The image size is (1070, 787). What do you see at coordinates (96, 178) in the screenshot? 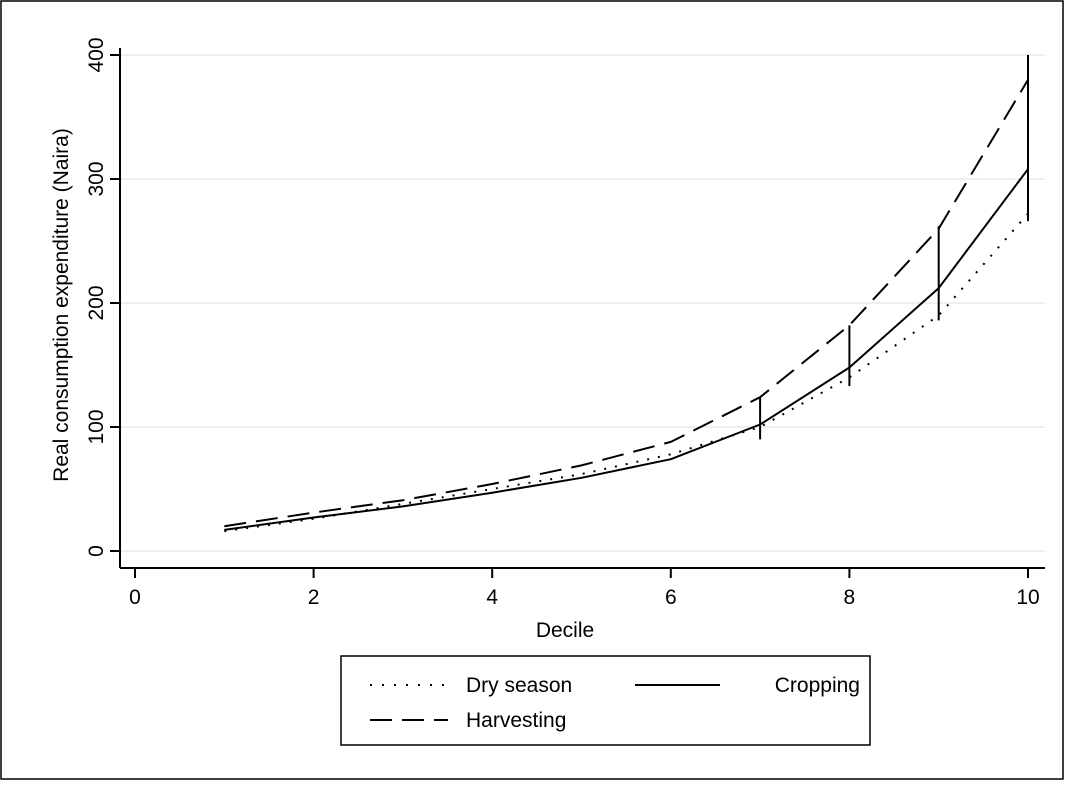
I see `y-tick-label-300: 300` at bounding box center [96, 178].